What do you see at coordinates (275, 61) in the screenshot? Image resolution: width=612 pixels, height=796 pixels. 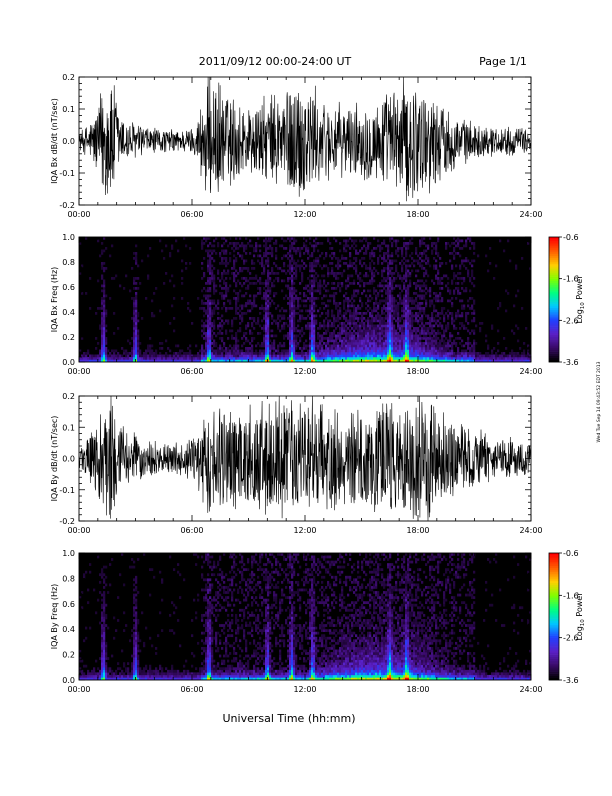 I see `figure-title: 2011/09/12 00:00-24:00 UT` at bounding box center [275, 61].